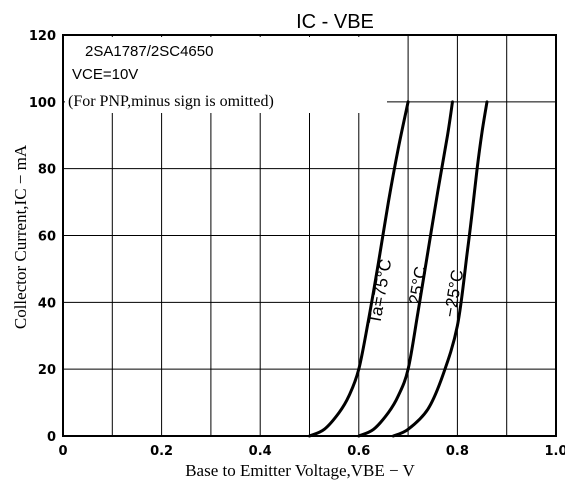 This screenshot has width=565, height=489. I want to click on y-tick-labels: 0 20 40 60 80 100 120, so click(42, 237).